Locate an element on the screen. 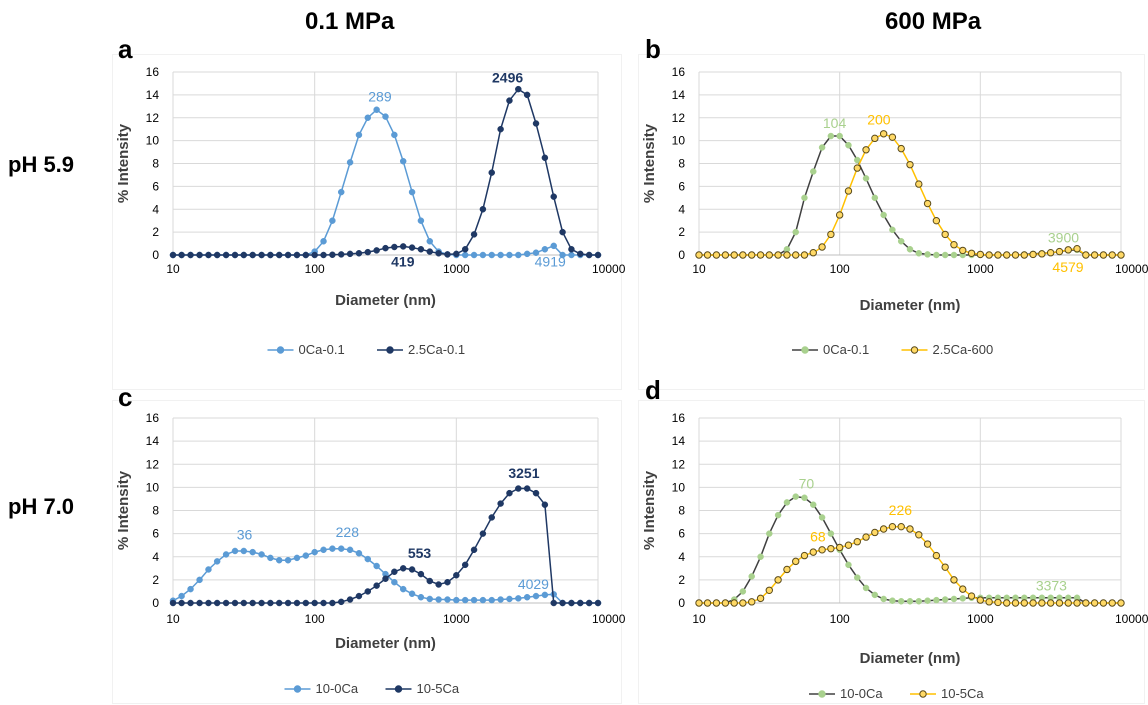 Image resolution: width=1148 pixels, height=705 pixels. x-tick-label: 10 is located at coordinates (699, 269).